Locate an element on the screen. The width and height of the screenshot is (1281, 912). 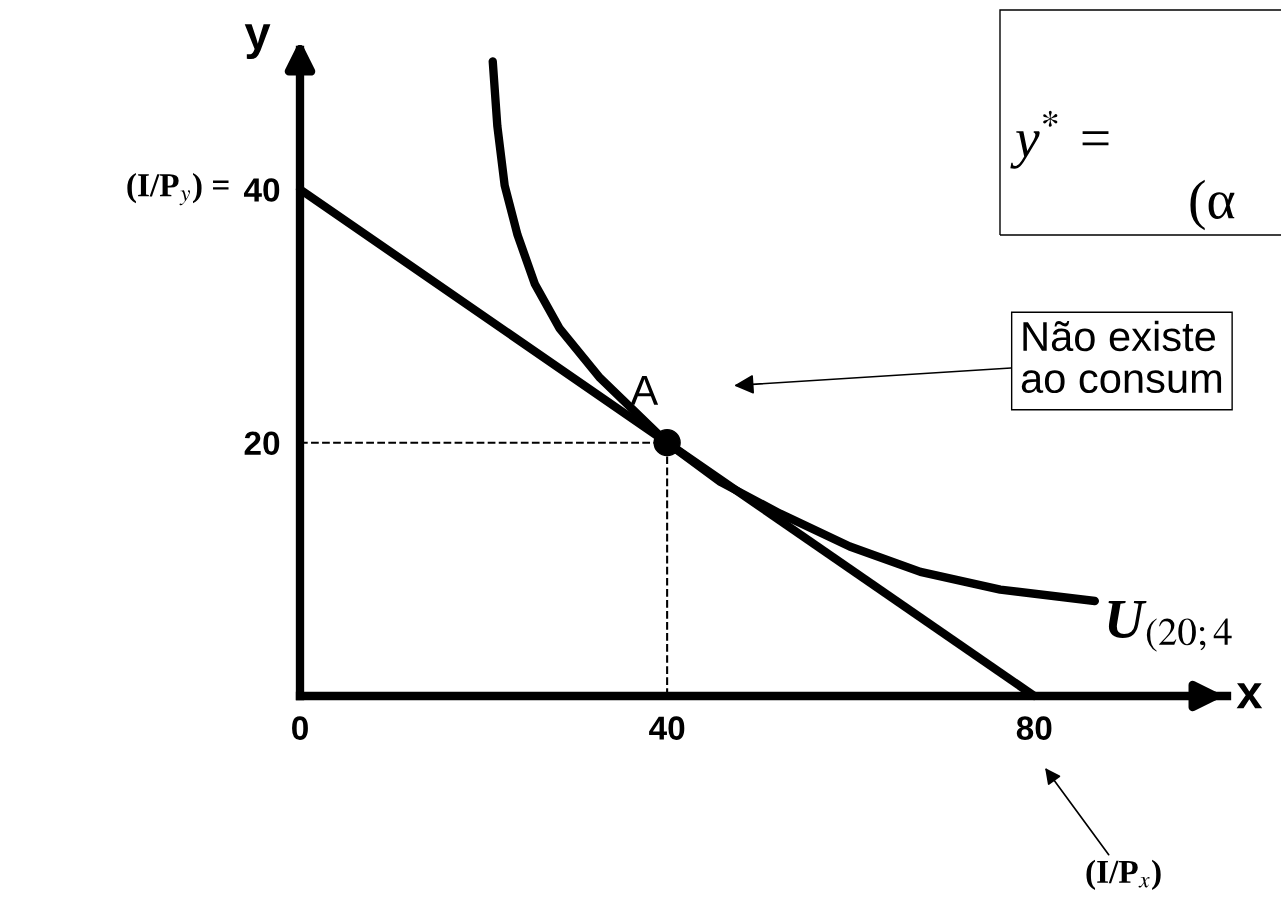
annotation: A is located at coordinates (644, 390).